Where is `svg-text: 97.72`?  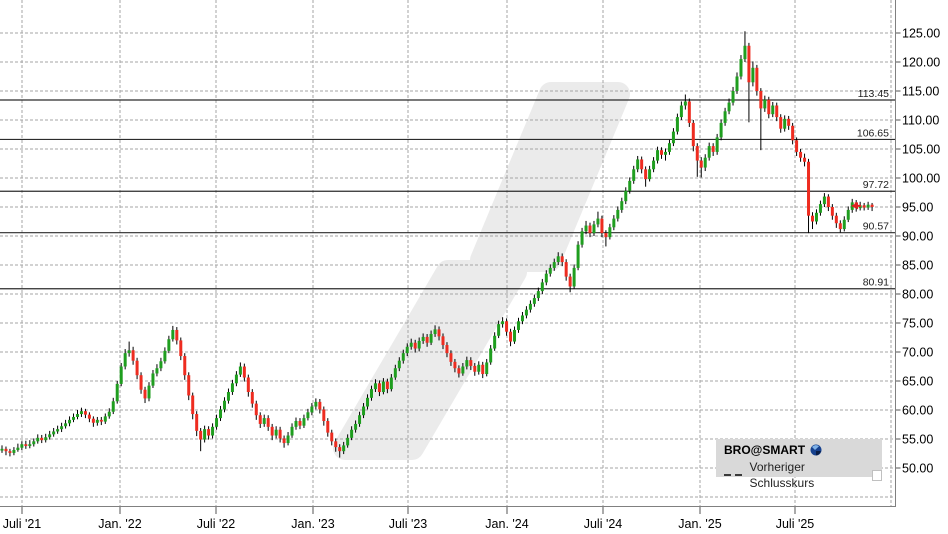 svg-text: 97.72 is located at coordinates (876, 185).